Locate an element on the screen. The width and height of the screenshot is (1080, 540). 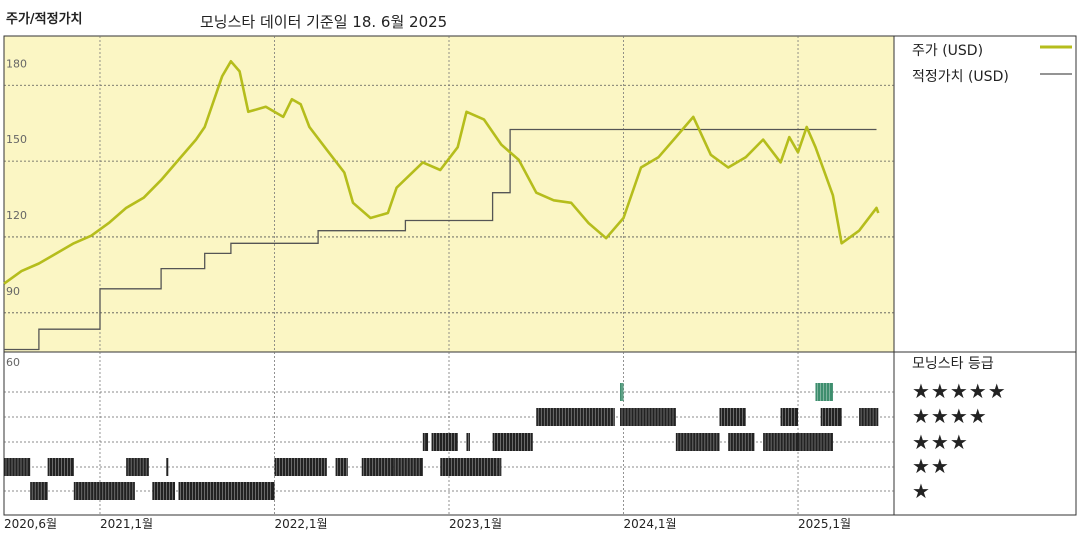
star-label-2: ★★ is located at coordinates (931, 466).